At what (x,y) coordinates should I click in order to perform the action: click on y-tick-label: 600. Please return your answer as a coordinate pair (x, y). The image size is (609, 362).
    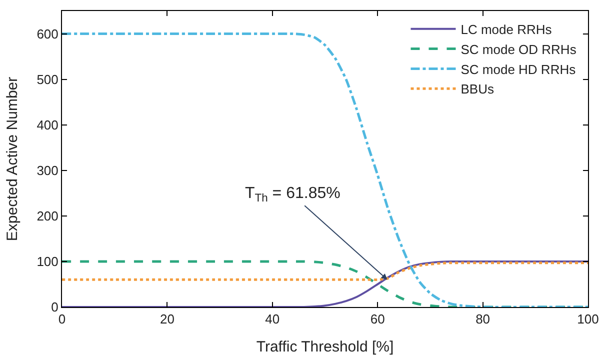
    Looking at the image, I should click on (47, 34).